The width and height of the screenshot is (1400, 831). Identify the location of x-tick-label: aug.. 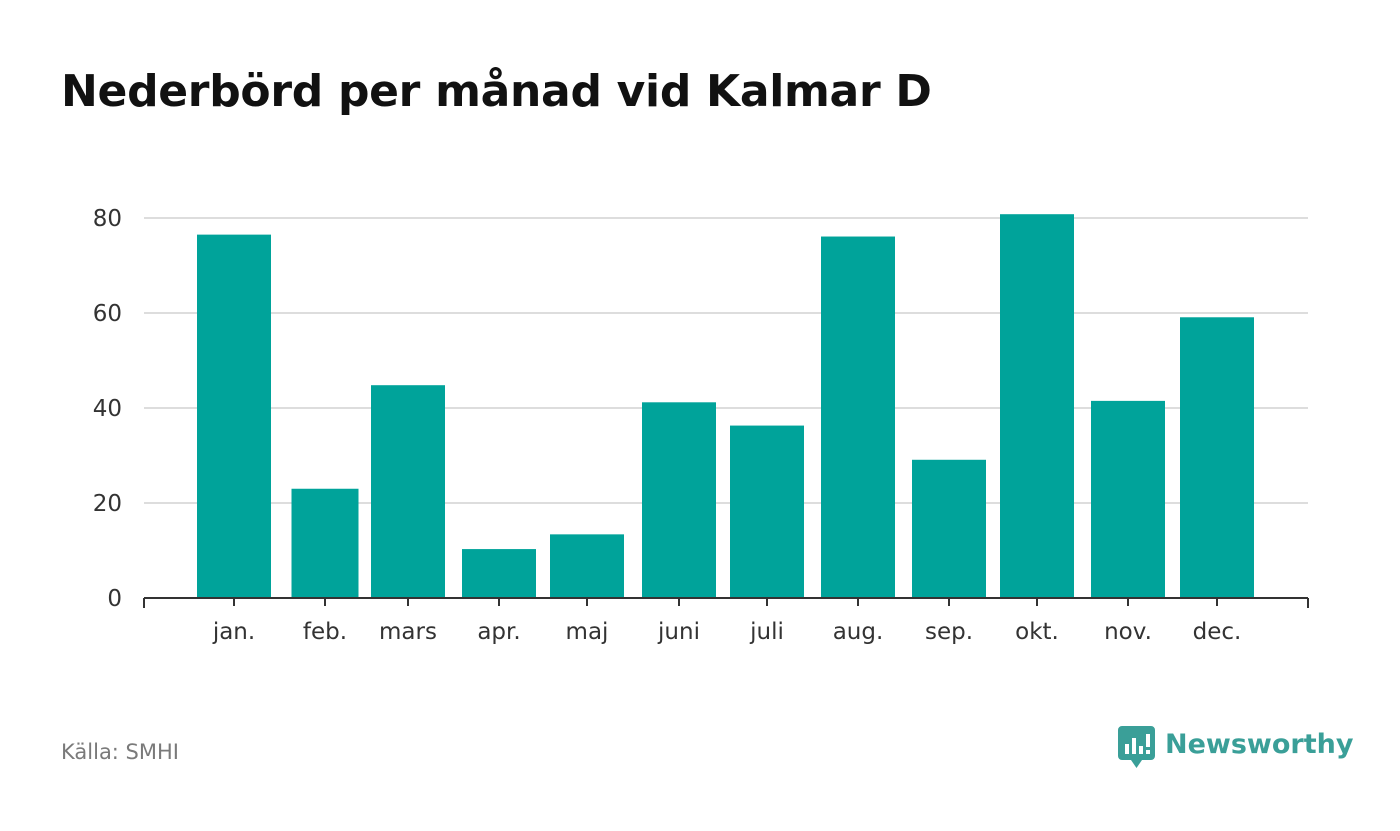
(858, 632).